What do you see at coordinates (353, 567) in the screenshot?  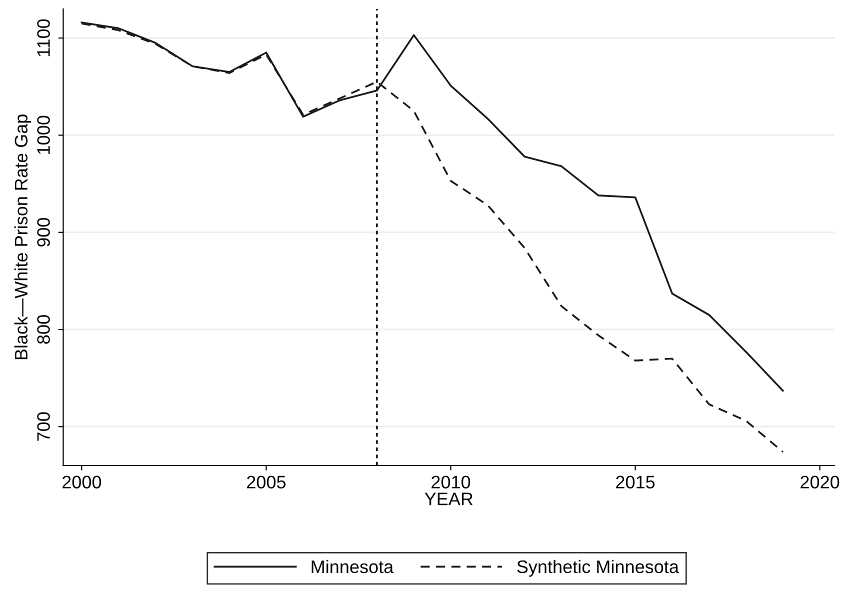 I see `legend-label: Minnesota` at bounding box center [353, 567].